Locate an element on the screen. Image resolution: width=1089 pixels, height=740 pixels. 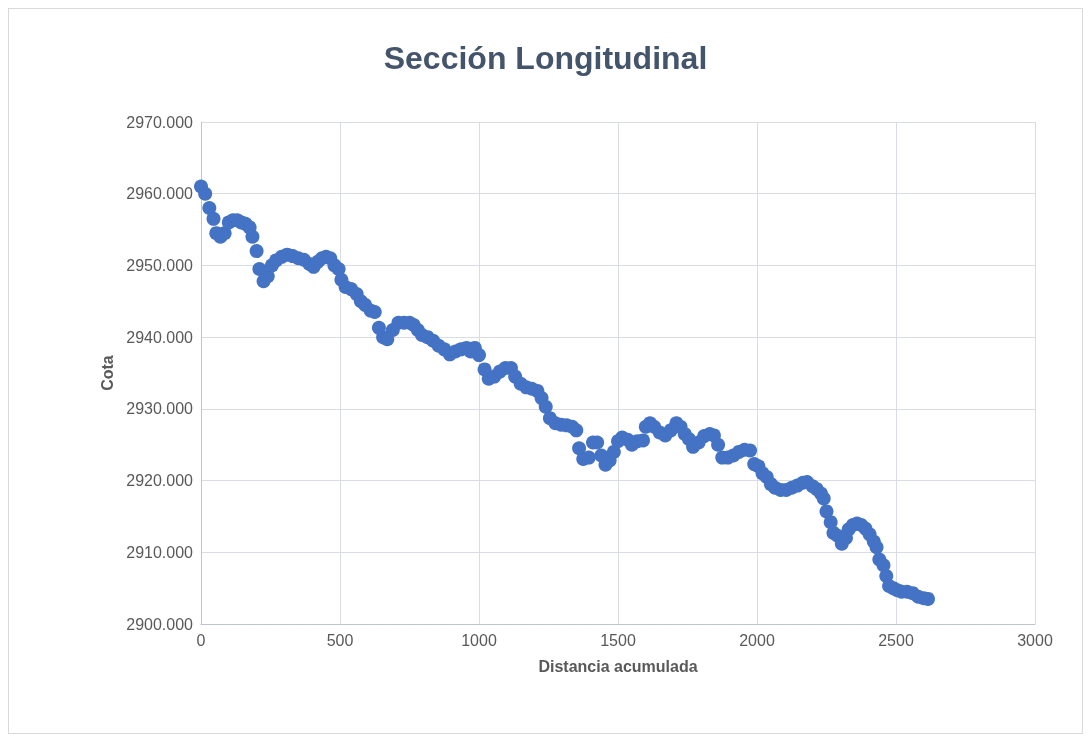
y-tick-label: 2900.000 is located at coordinates (160, 624).